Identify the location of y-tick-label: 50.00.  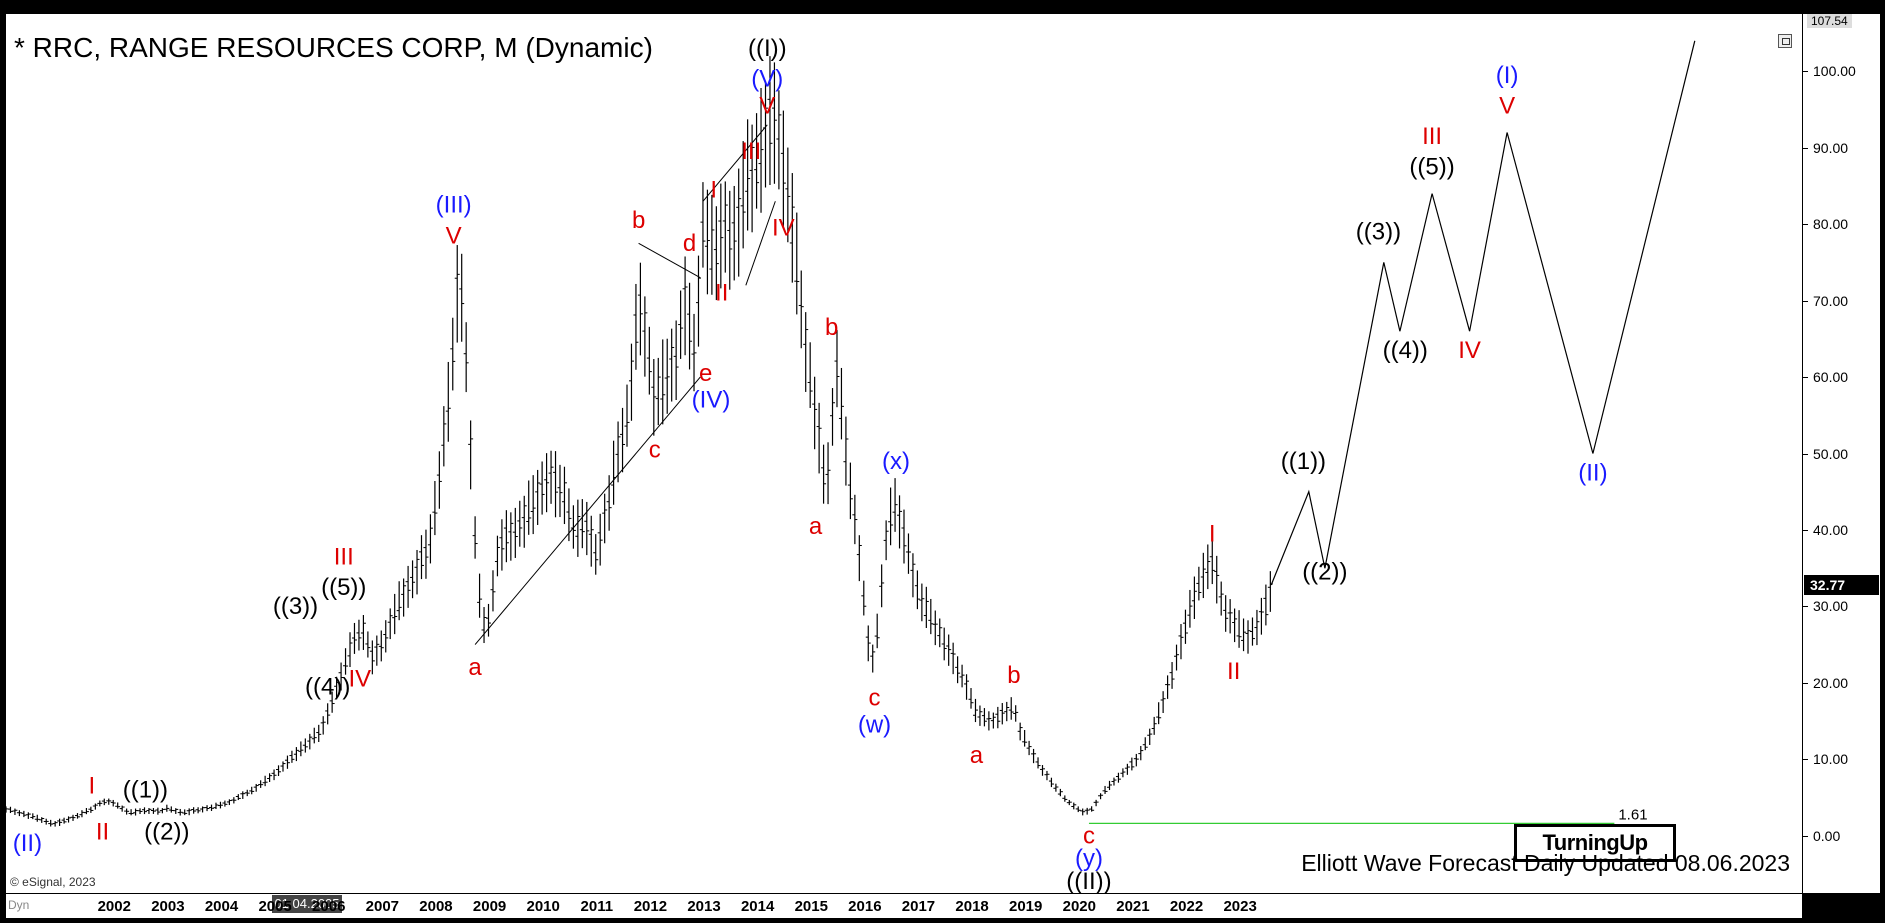
(1831, 453).